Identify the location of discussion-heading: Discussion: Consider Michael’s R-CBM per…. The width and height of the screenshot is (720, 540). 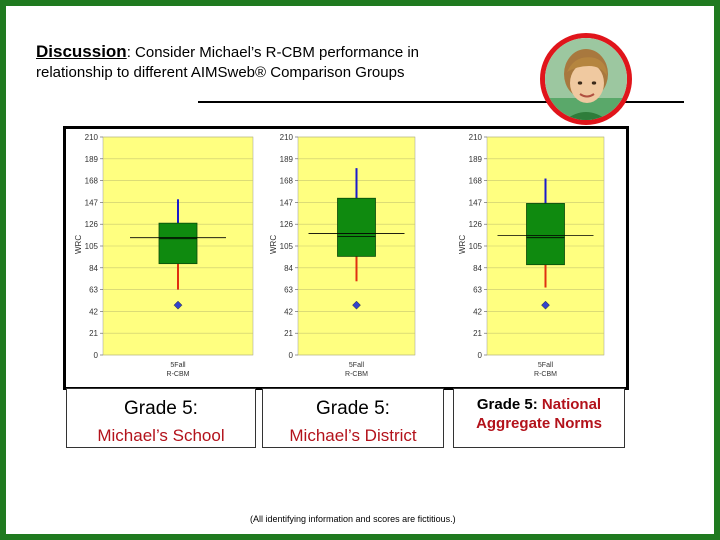
(286, 62).